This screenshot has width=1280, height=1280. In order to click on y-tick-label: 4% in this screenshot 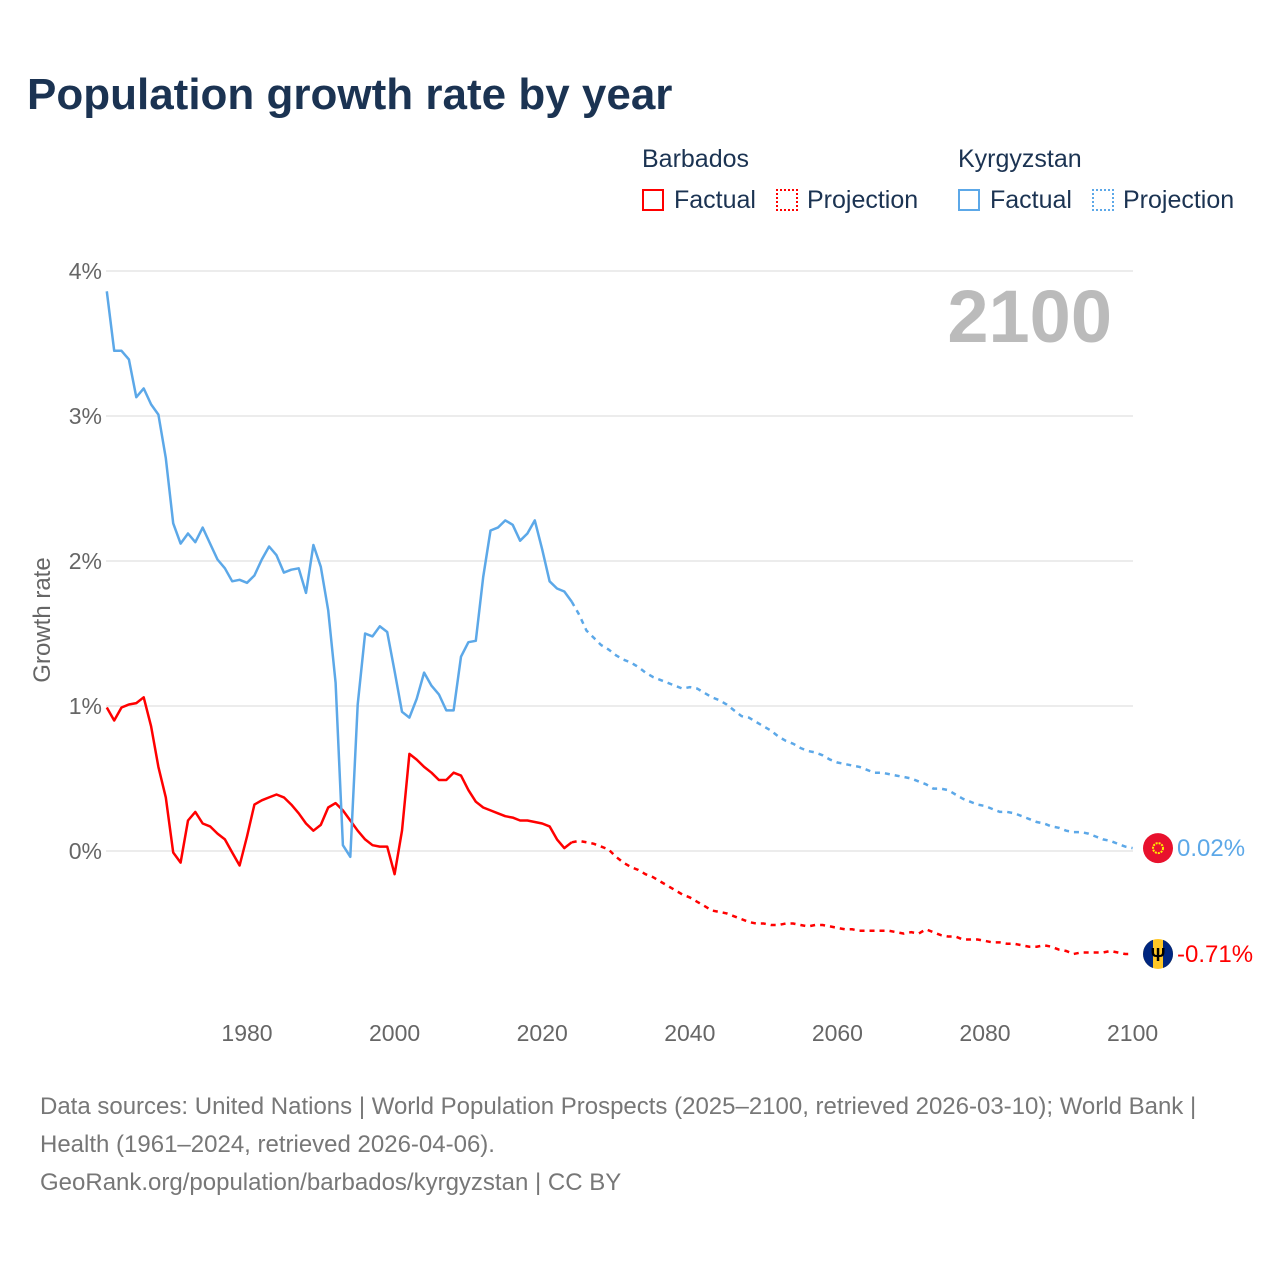, I will do `click(85, 271)`.